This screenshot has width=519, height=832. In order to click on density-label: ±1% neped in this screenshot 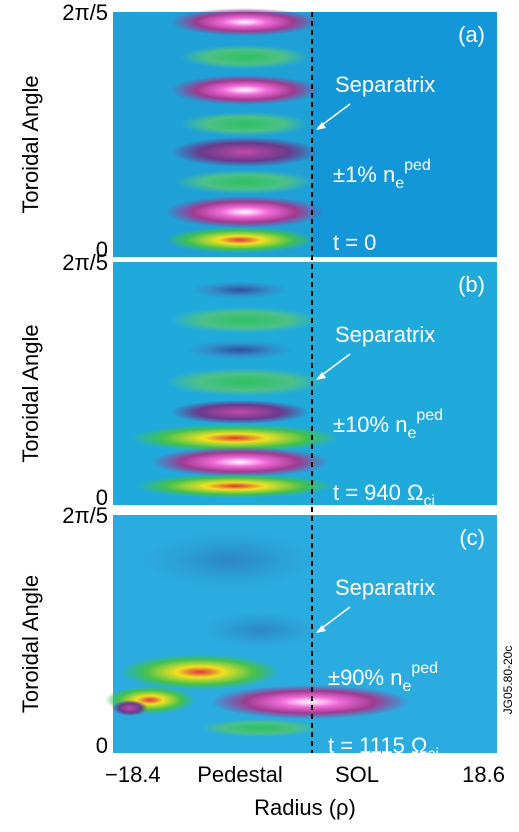, I will do `click(382, 174)`.